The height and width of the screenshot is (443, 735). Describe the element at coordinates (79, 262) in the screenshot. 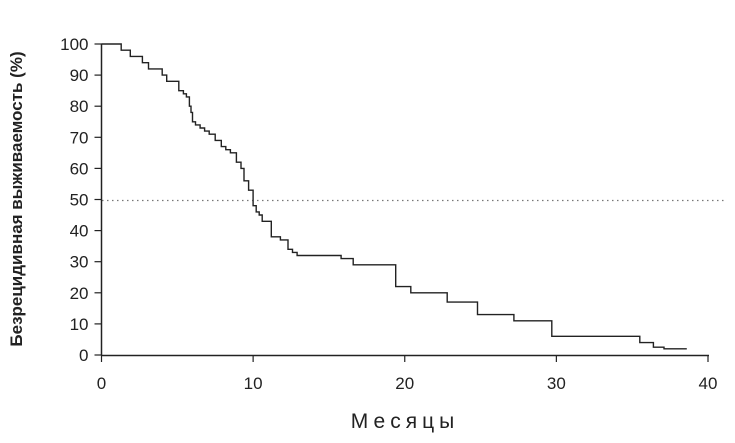

I see `y-tick-label: 30` at that location.